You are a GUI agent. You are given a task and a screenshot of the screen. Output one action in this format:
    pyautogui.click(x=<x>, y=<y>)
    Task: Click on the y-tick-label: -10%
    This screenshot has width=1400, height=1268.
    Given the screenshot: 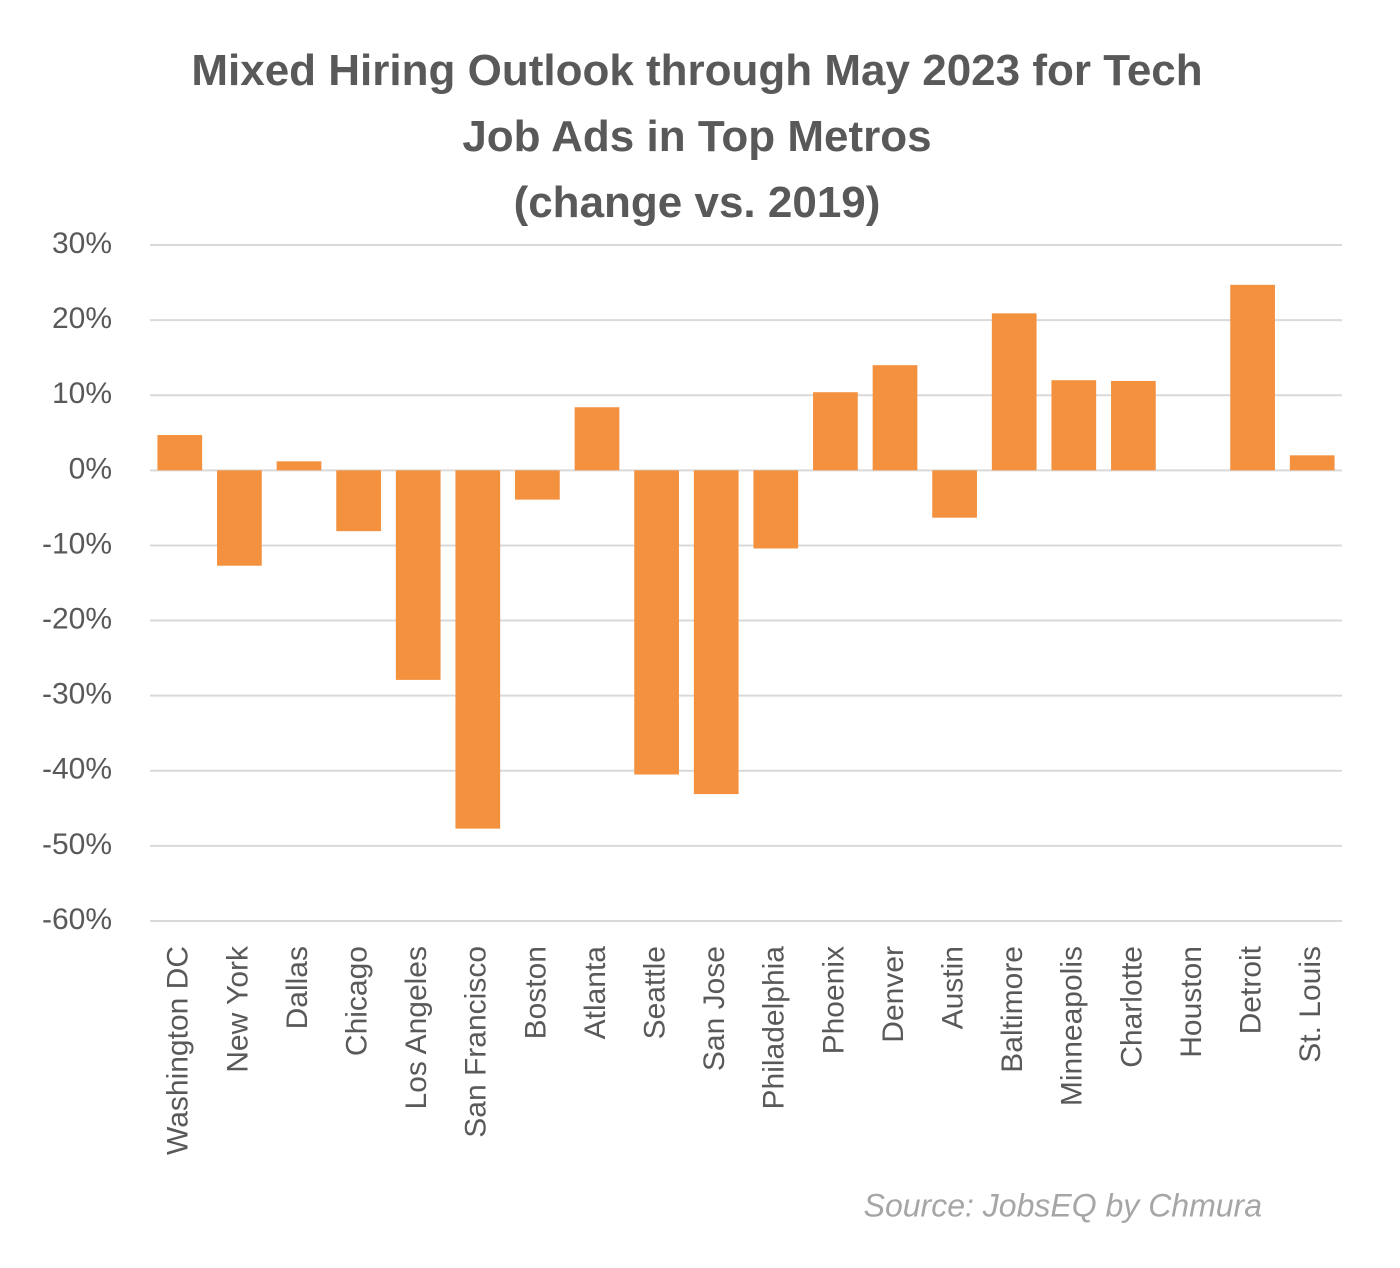 What is the action you would take?
    pyautogui.click(x=77, y=543)
    